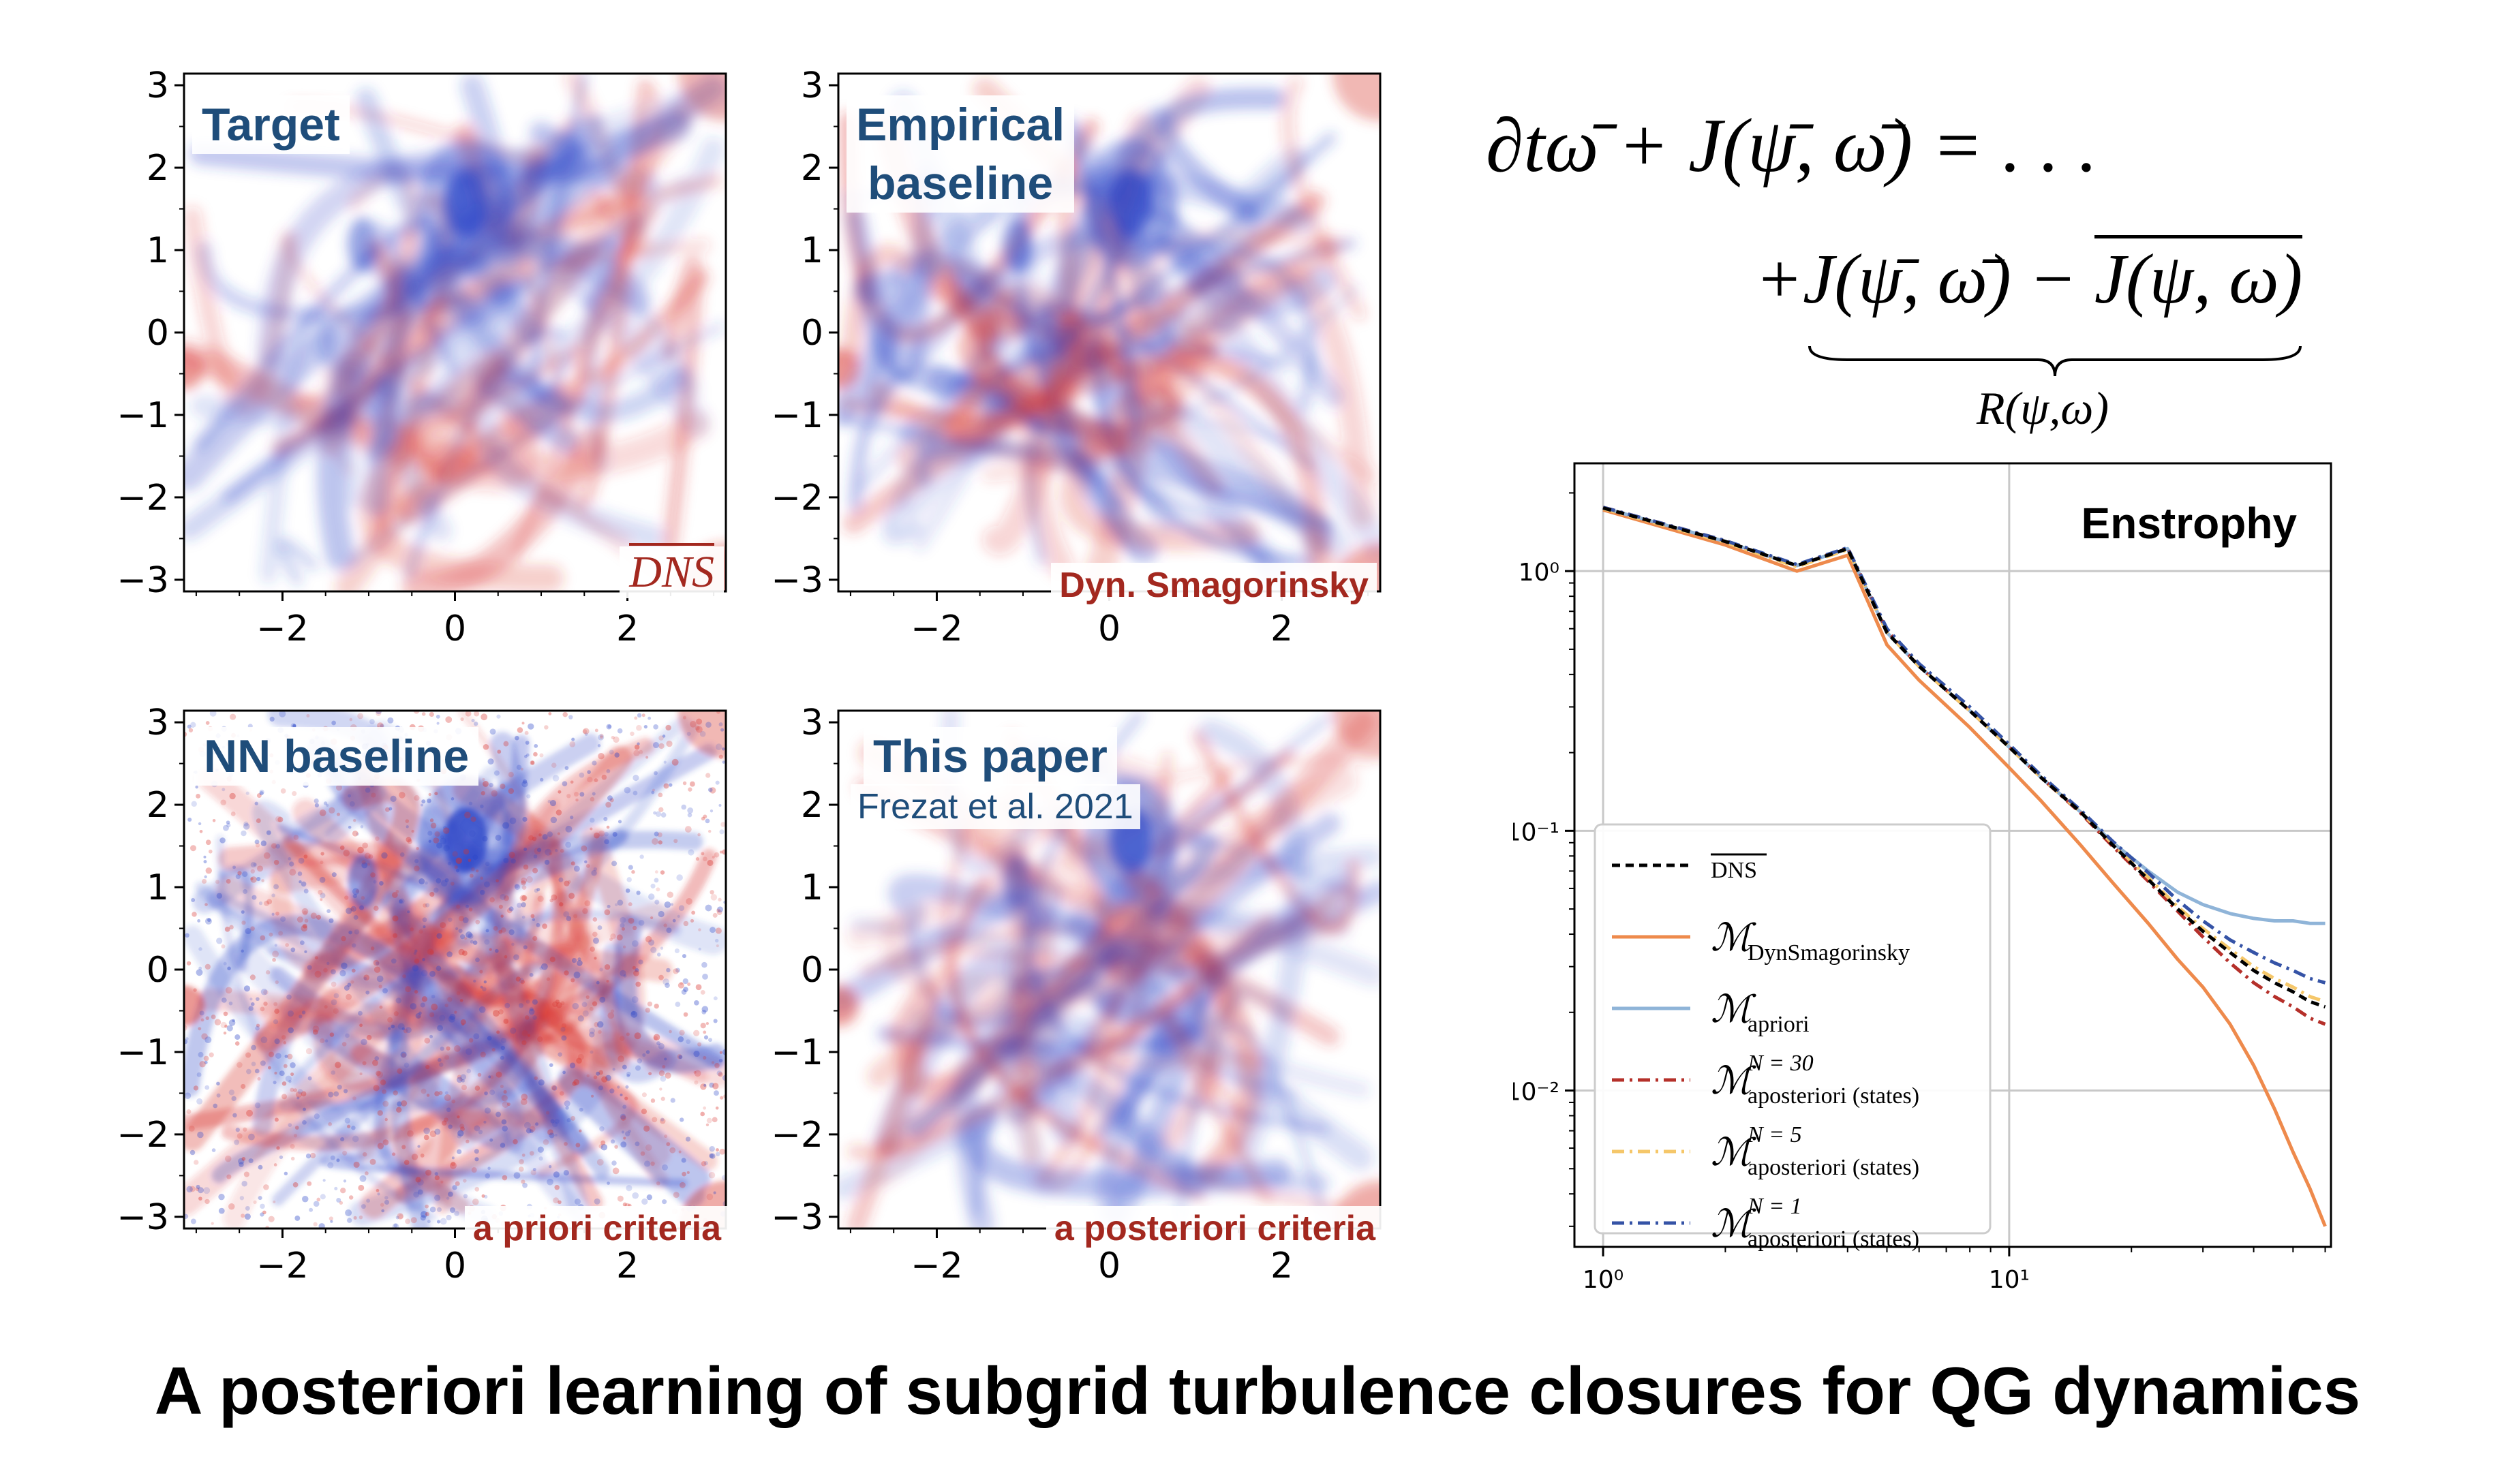 This screenshot has height=1484, width=2515. What do you see at coordinates (1215, 1229) in the screenshot?
I see `panel-corner-label-a-posteriori: a posteriori criteria` at bounding box center [1215, 1229].